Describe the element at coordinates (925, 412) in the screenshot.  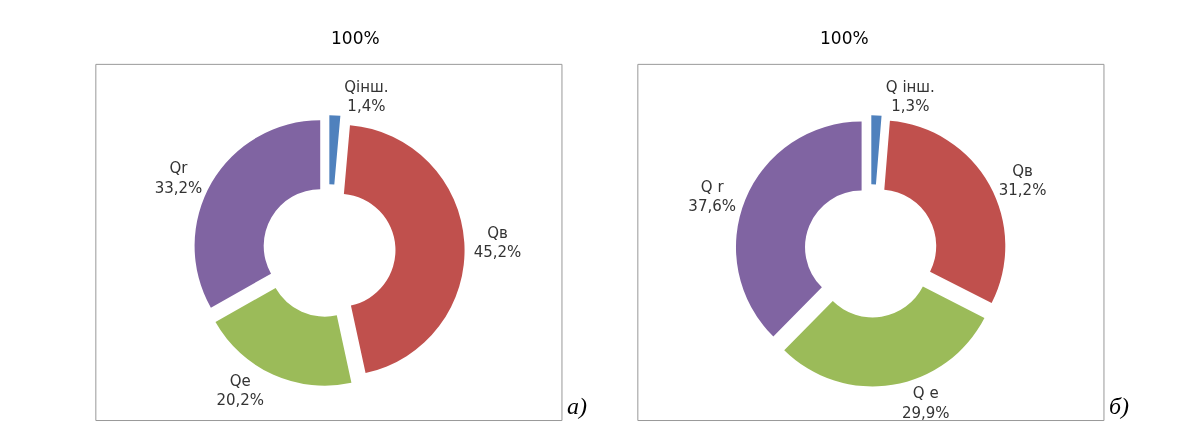
I see `data-label: 29,9%` at that location.